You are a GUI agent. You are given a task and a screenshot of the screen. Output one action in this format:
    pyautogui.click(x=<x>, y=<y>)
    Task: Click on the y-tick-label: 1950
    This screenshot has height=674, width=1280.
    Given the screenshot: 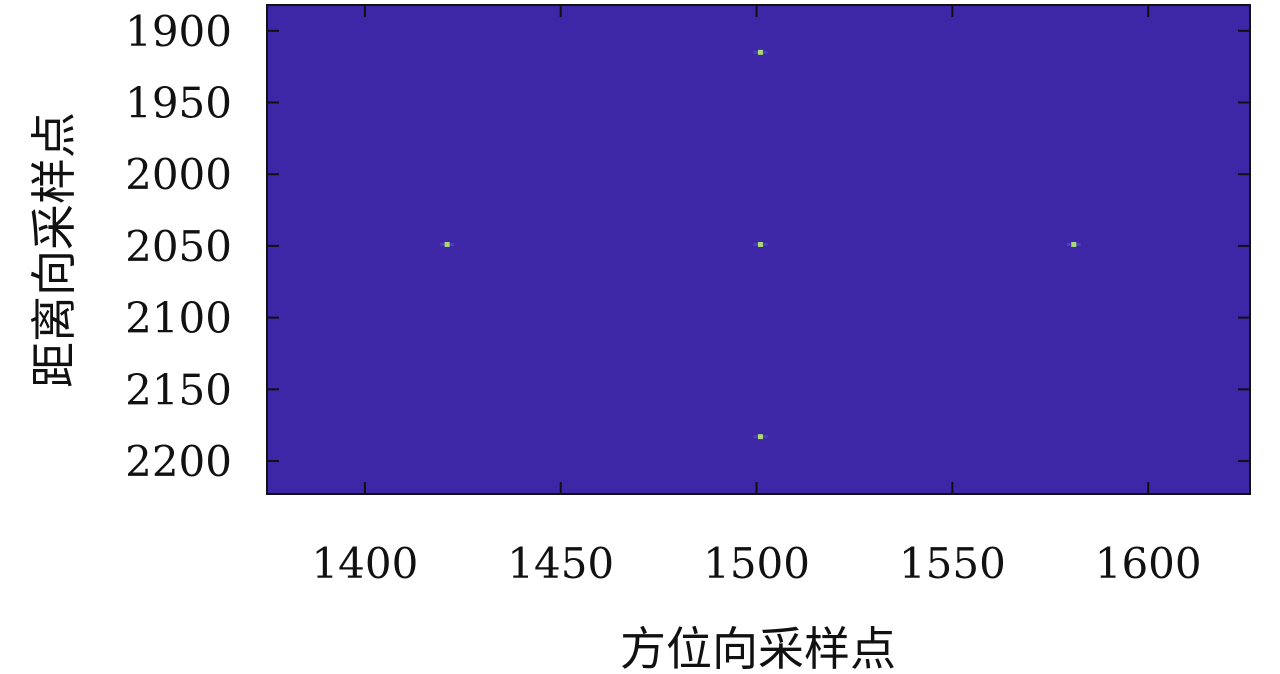 What is the action you would take?
    pyautogui.click(x=178, y=103)
    